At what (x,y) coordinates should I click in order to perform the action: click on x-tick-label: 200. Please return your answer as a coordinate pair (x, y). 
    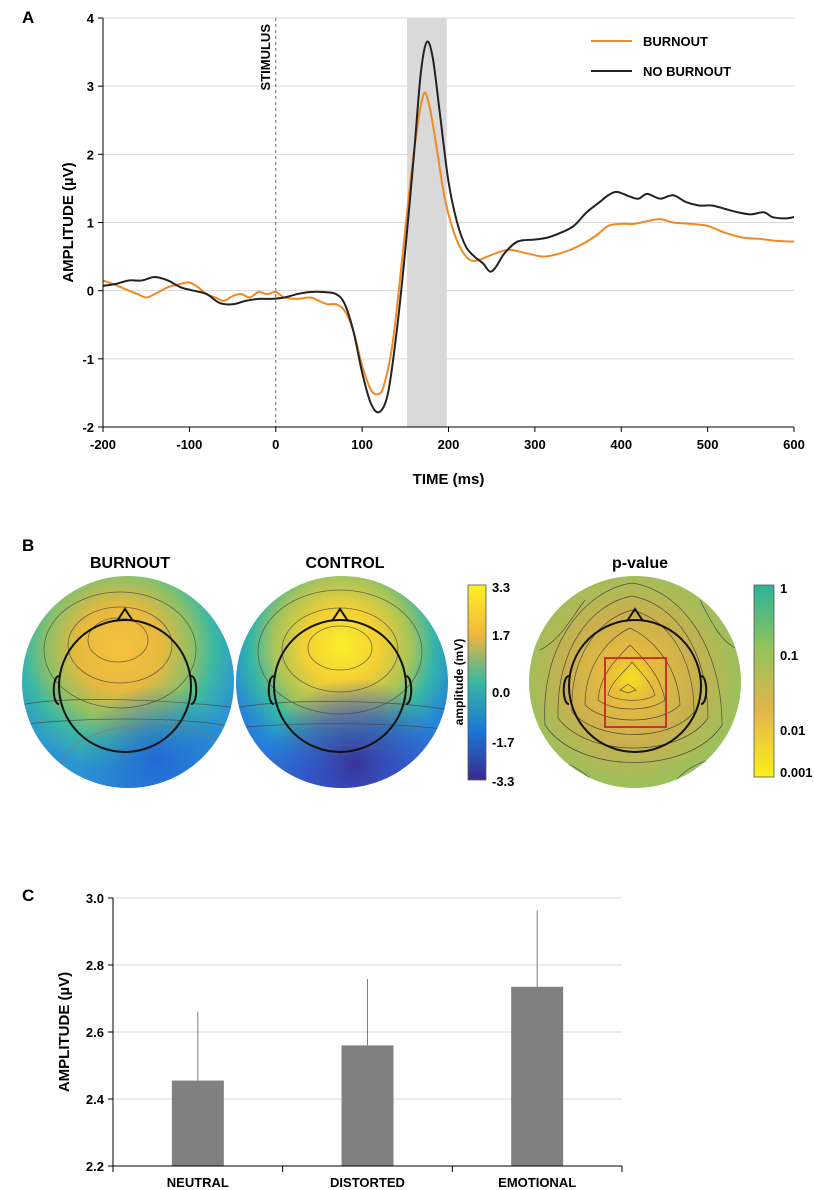
    Looking at the image, I should click on (449, 444).